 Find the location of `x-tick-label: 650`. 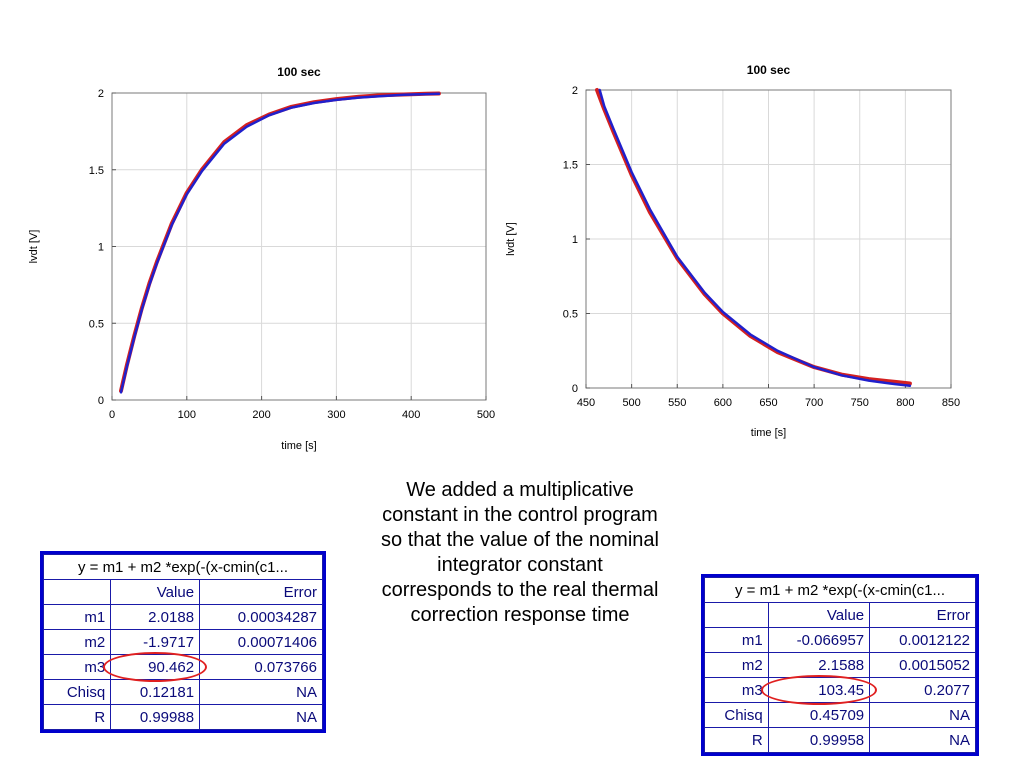

x-tick-label: 650 is located at coordinates (768, 403).